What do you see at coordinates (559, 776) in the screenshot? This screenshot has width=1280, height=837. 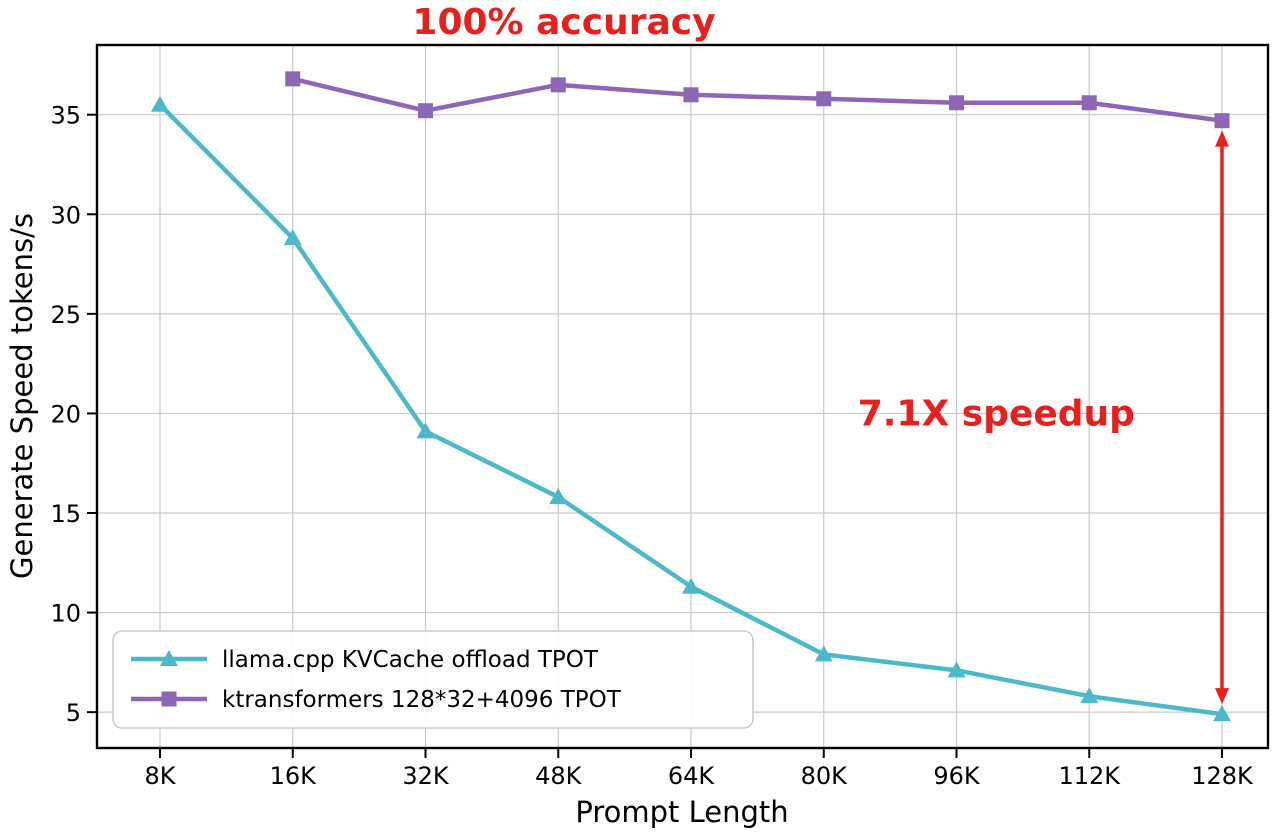 I see `x-tick-label: 48K` at bounding box center [559, 776].